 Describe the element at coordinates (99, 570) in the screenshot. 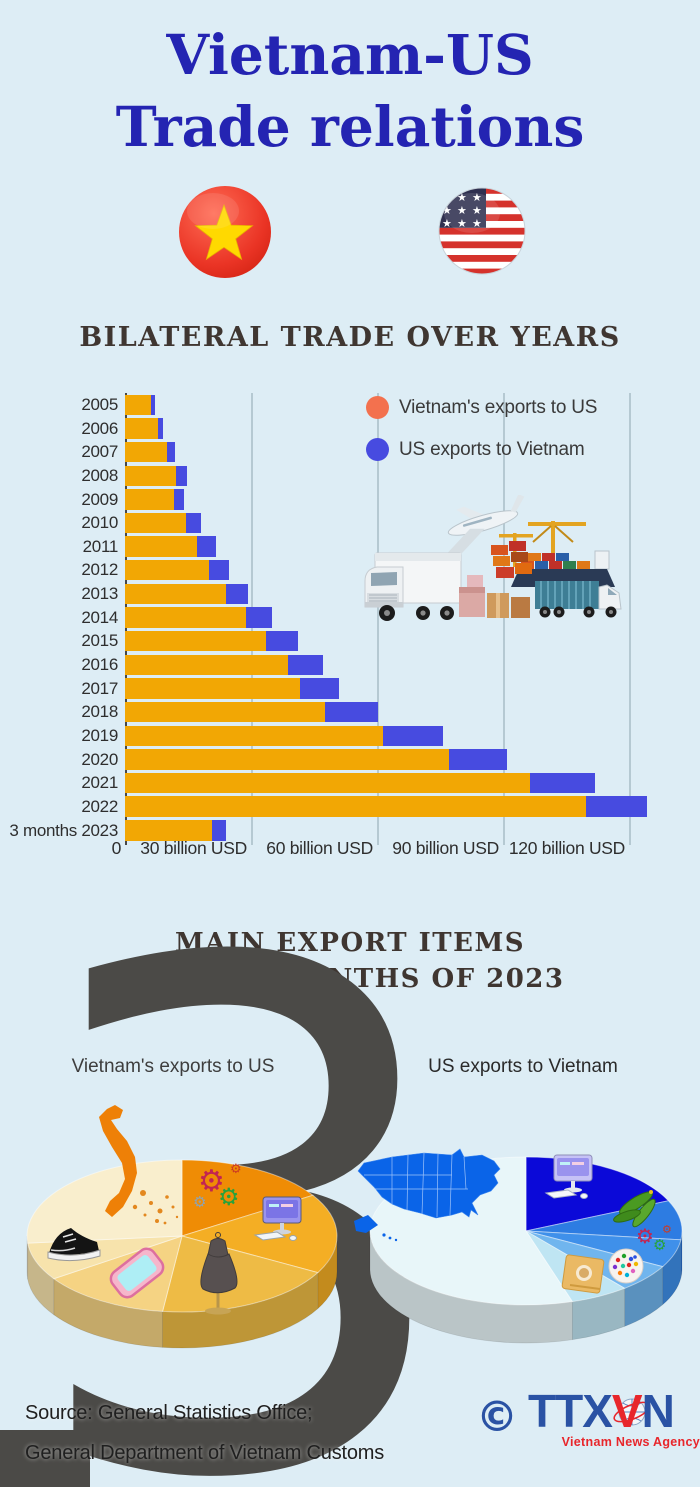

I see `year-label: 2012` at that location.